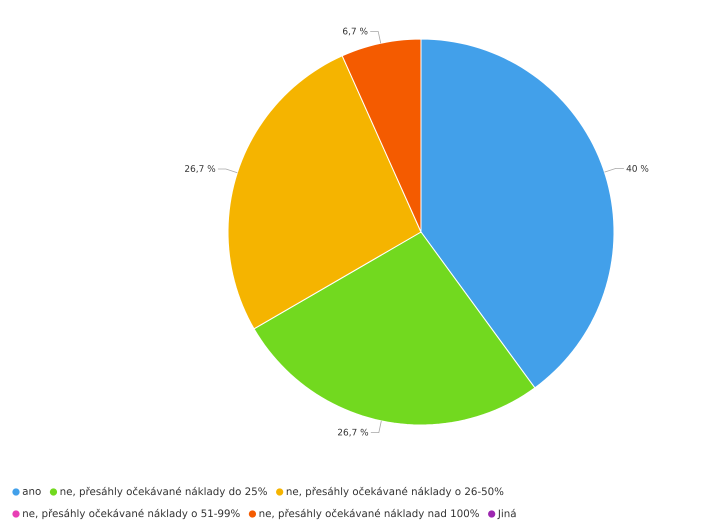  I want to click on data-label: 6,7 %, so click(355, 32).